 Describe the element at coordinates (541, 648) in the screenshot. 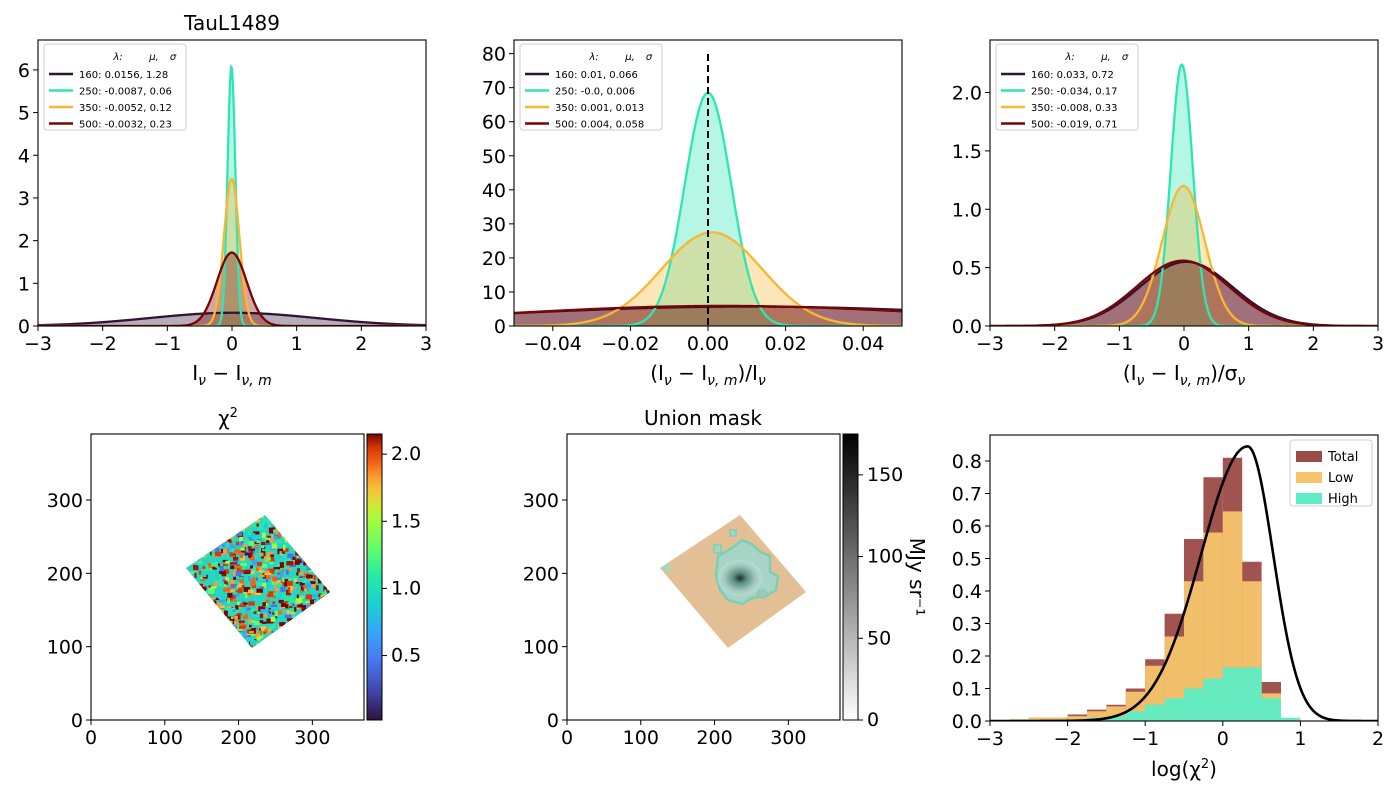

I see `y-tick-label: 100` at that location.